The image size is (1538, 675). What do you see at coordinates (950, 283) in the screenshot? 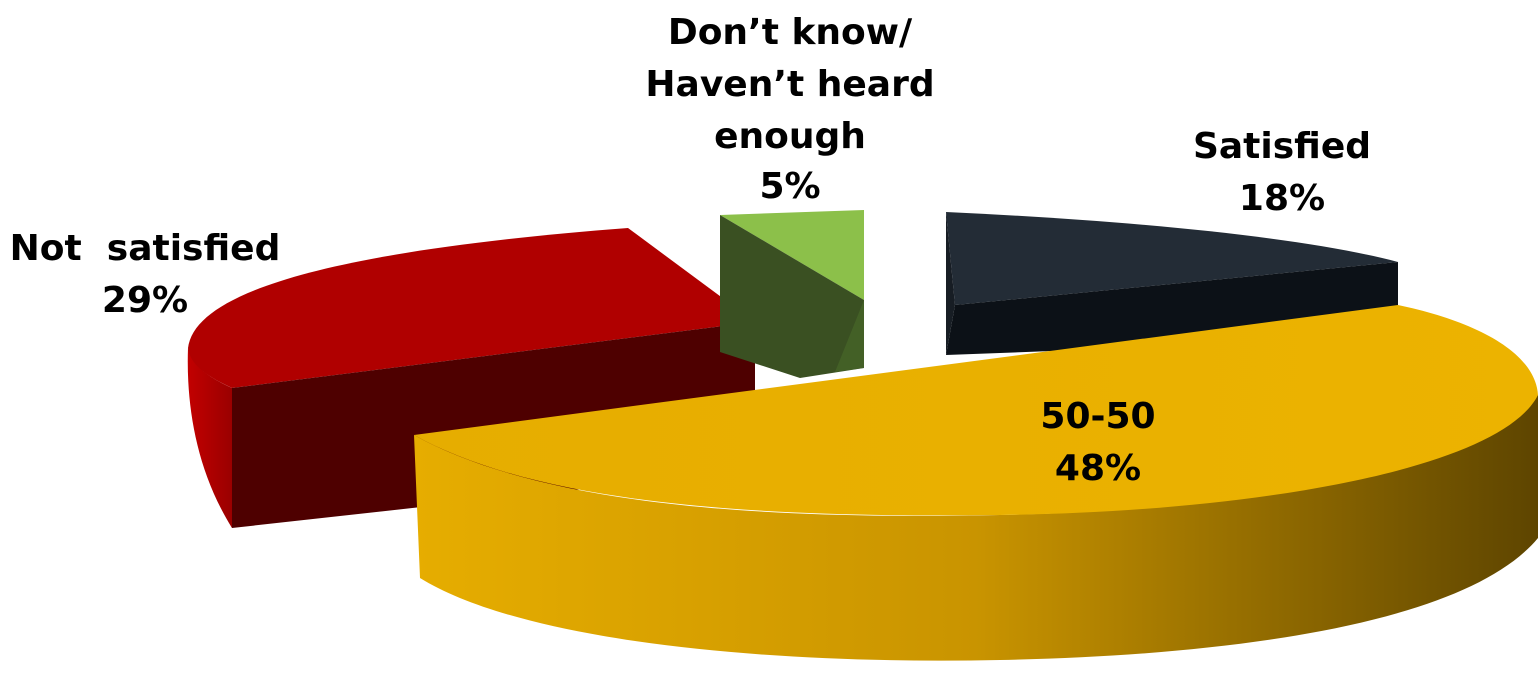
I see `slice-satisfied-edge` at bounding box center [950, 283].